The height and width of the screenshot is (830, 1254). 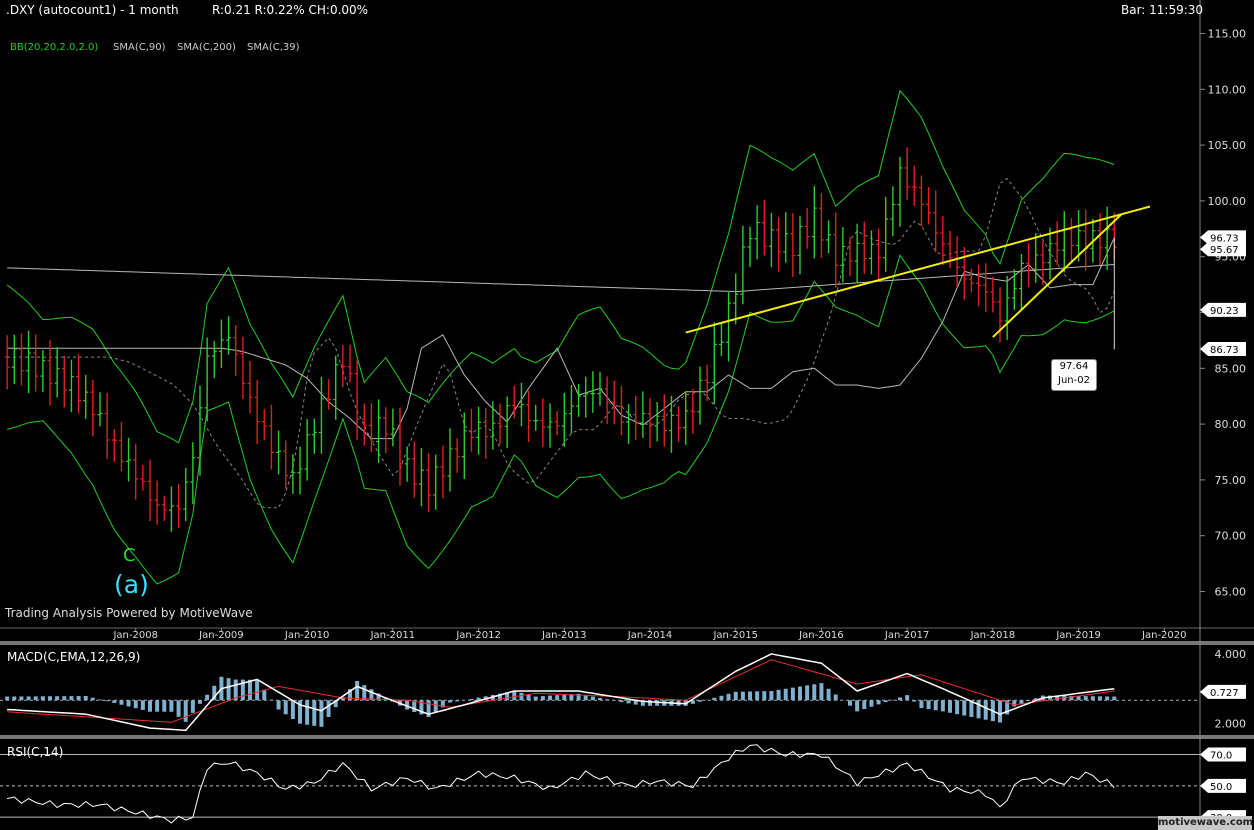 What do you see at coordinates (1074, 366) in the screenshot?
I see `measure-value: 97.64` at bounding box center [1074, 366].